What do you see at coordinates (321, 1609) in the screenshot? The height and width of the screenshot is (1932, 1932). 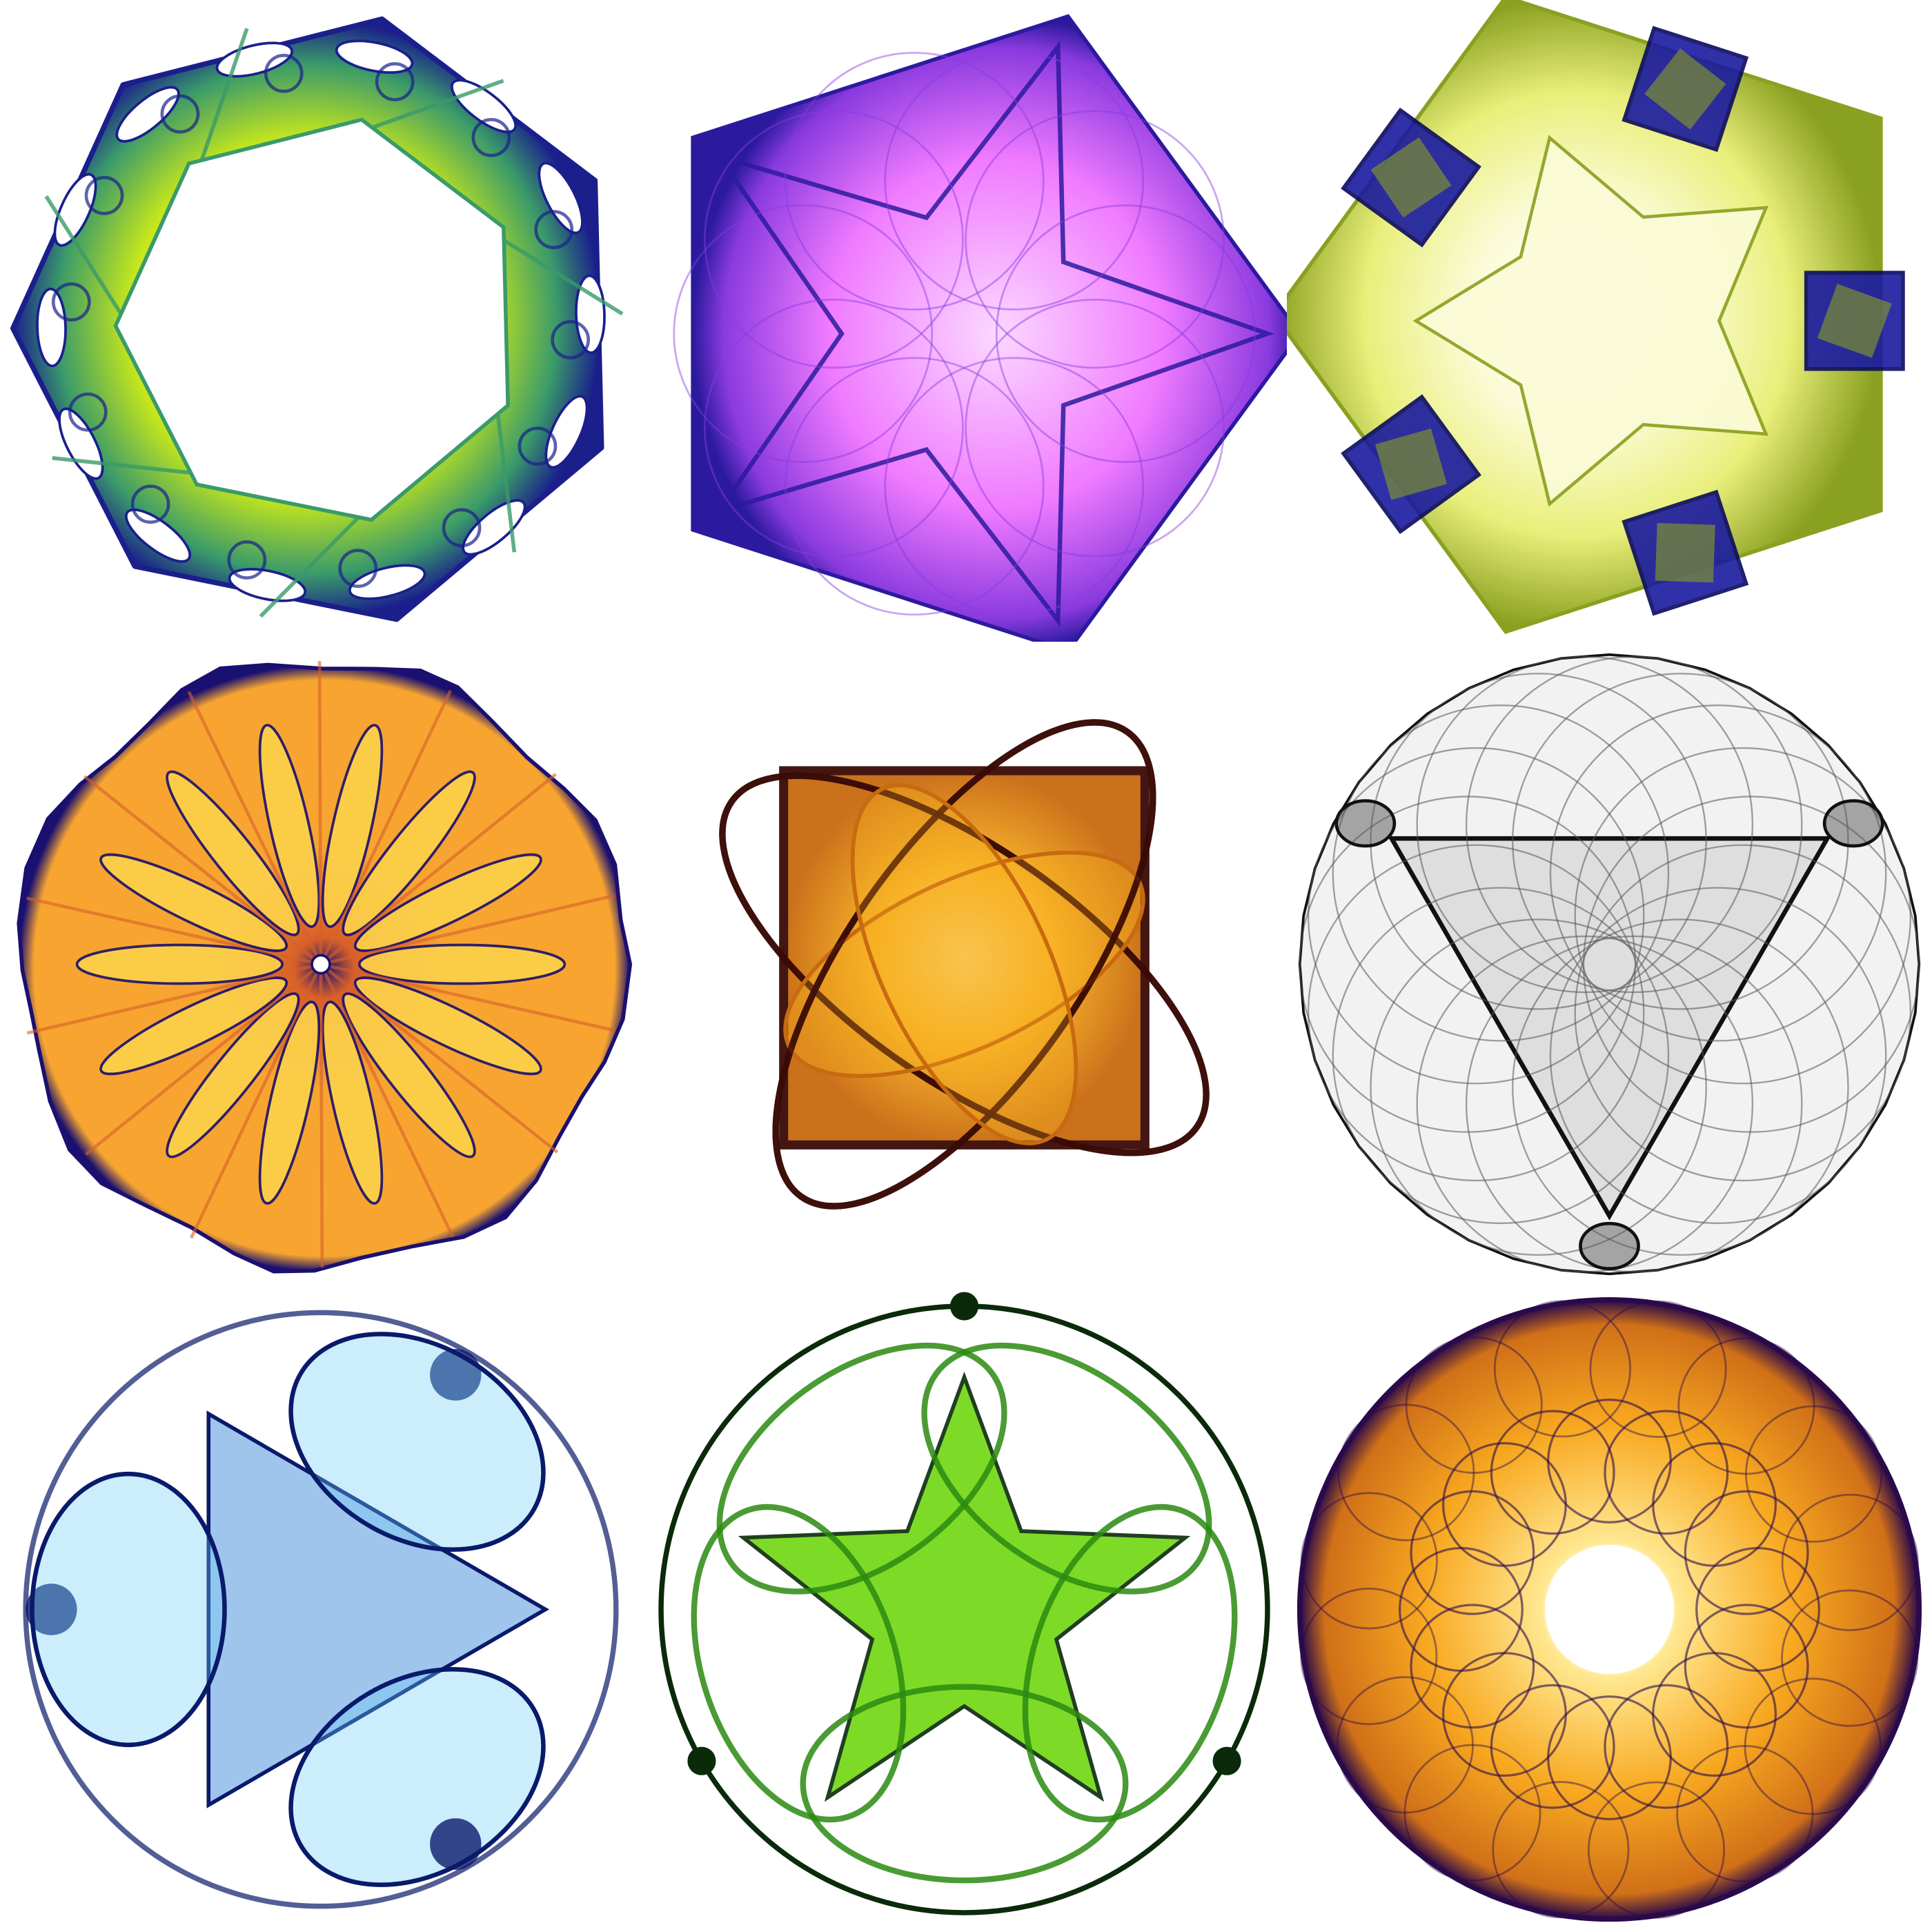 I see `tile-triangle-blue-attractor` at bounding box center [321, 1609].